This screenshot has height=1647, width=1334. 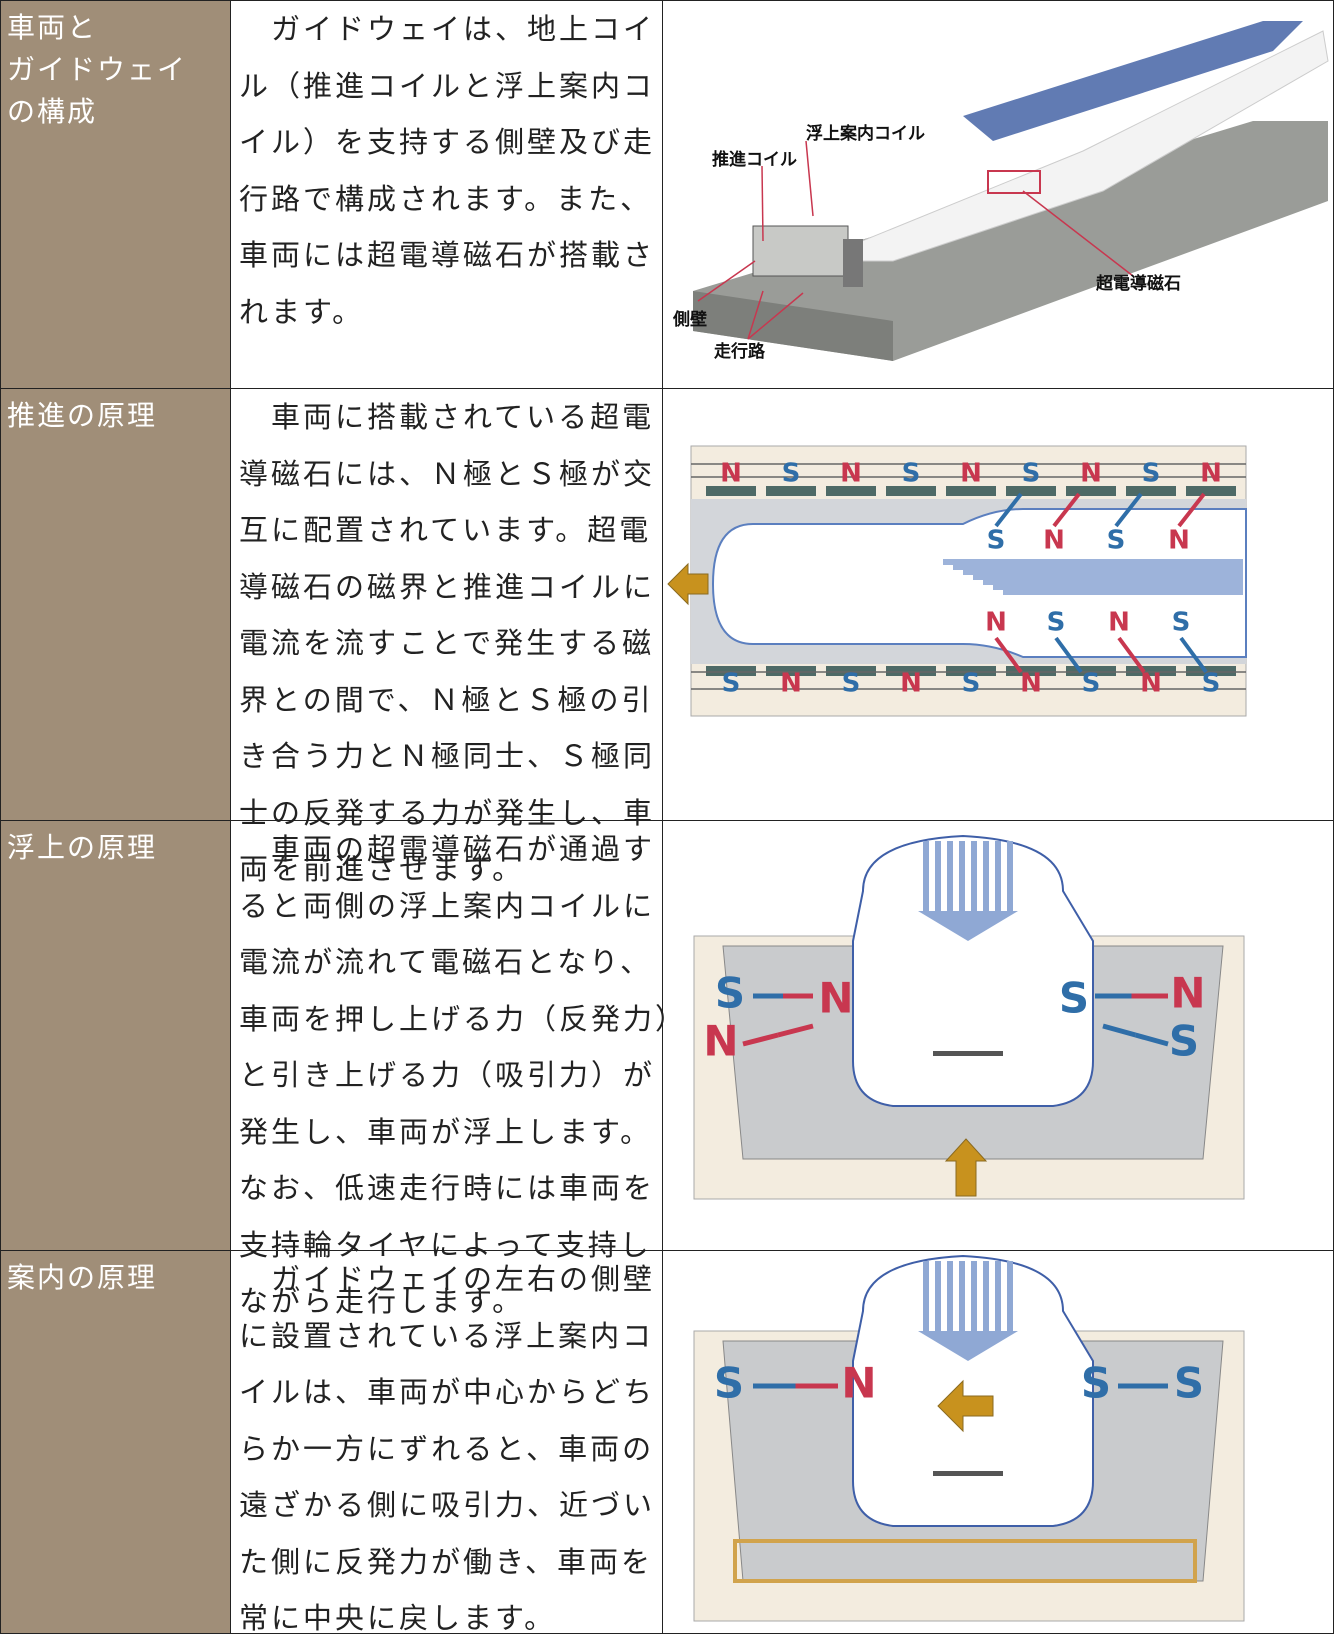 What do you see at coordinates (463, 1018) in the screenshot?
I see `body-line: 車両を押し上げる力（反発力）` at bounding box center [463, 1018].